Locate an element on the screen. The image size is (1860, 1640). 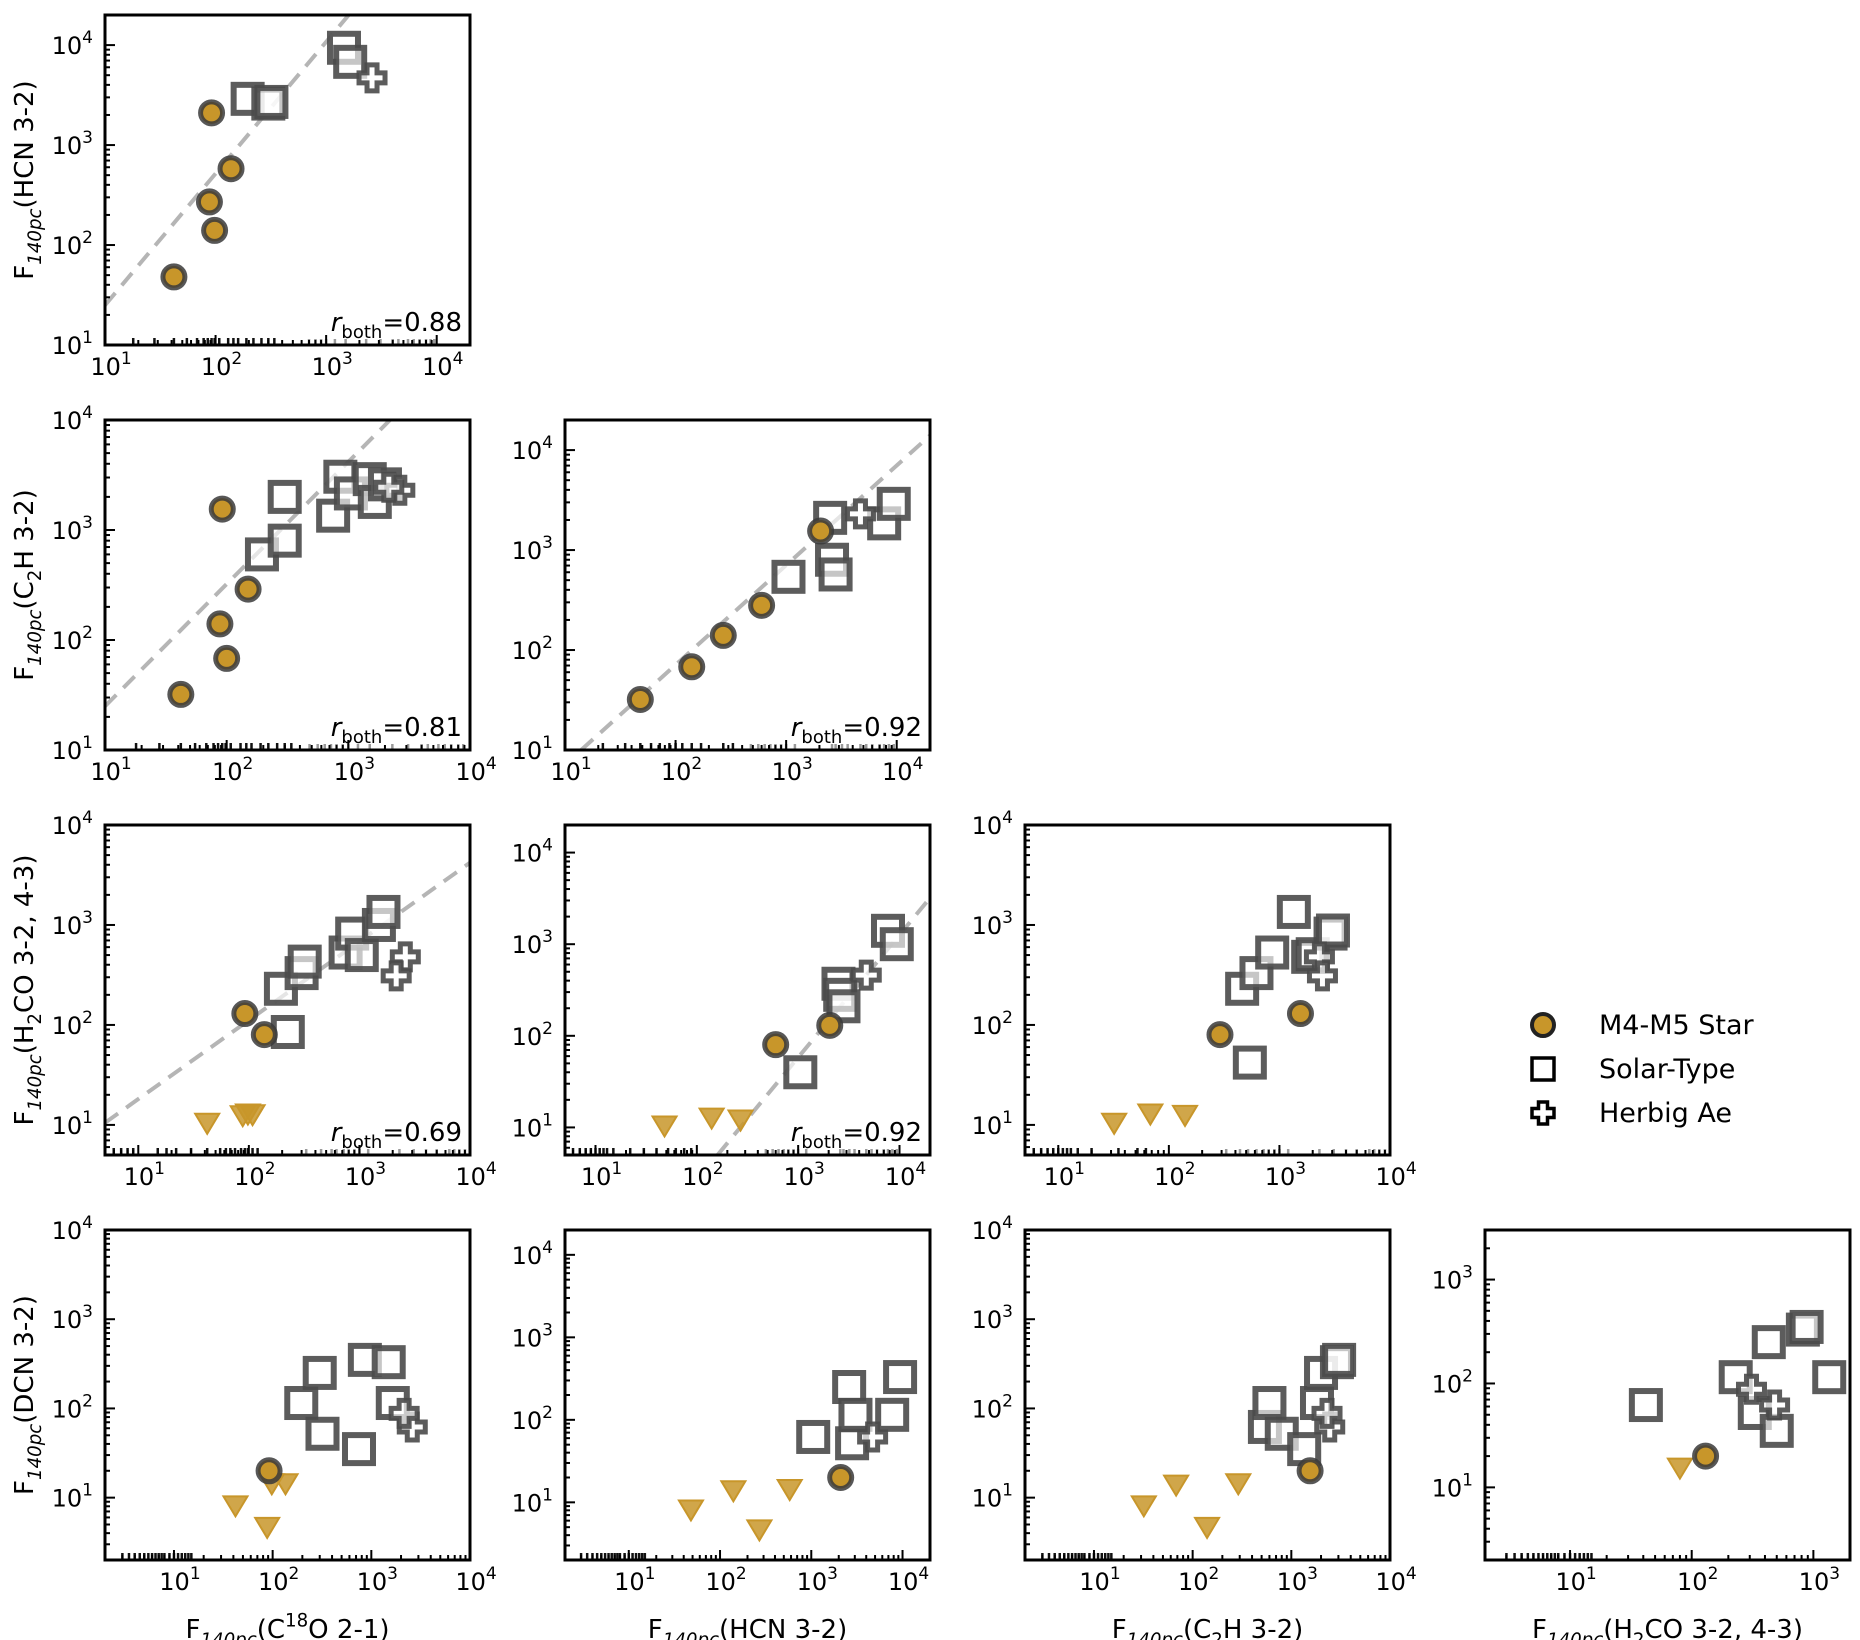
panel-p10: 10¹ 10² 10³ 10⁴ 10¹ 10² 10³ 10⁴ rboth=0.88 is located at coordinates (262, 197).